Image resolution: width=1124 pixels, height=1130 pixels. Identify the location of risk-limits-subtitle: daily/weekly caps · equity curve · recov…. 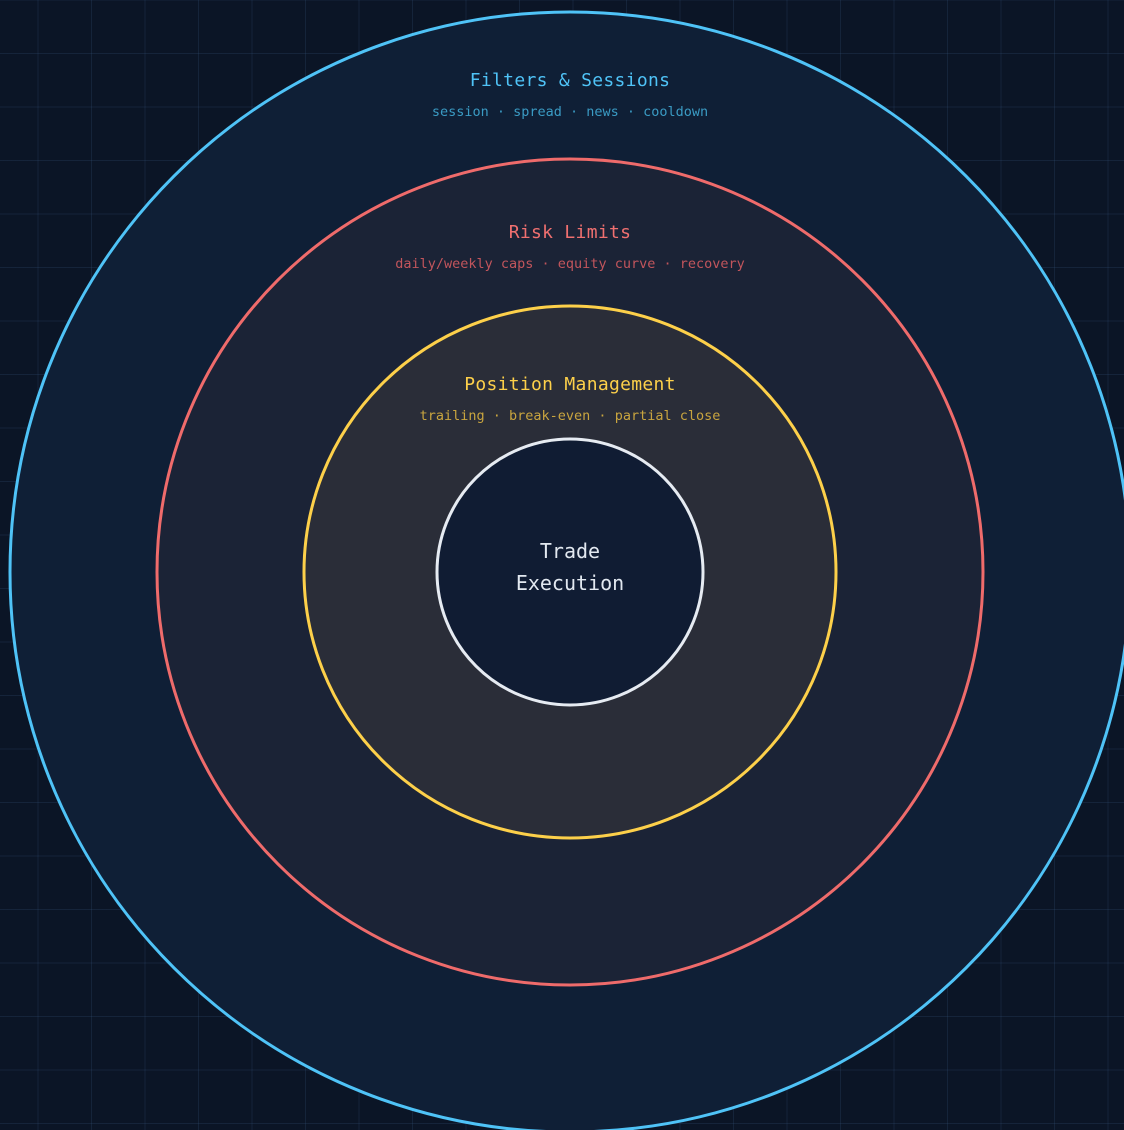
(570, 264).